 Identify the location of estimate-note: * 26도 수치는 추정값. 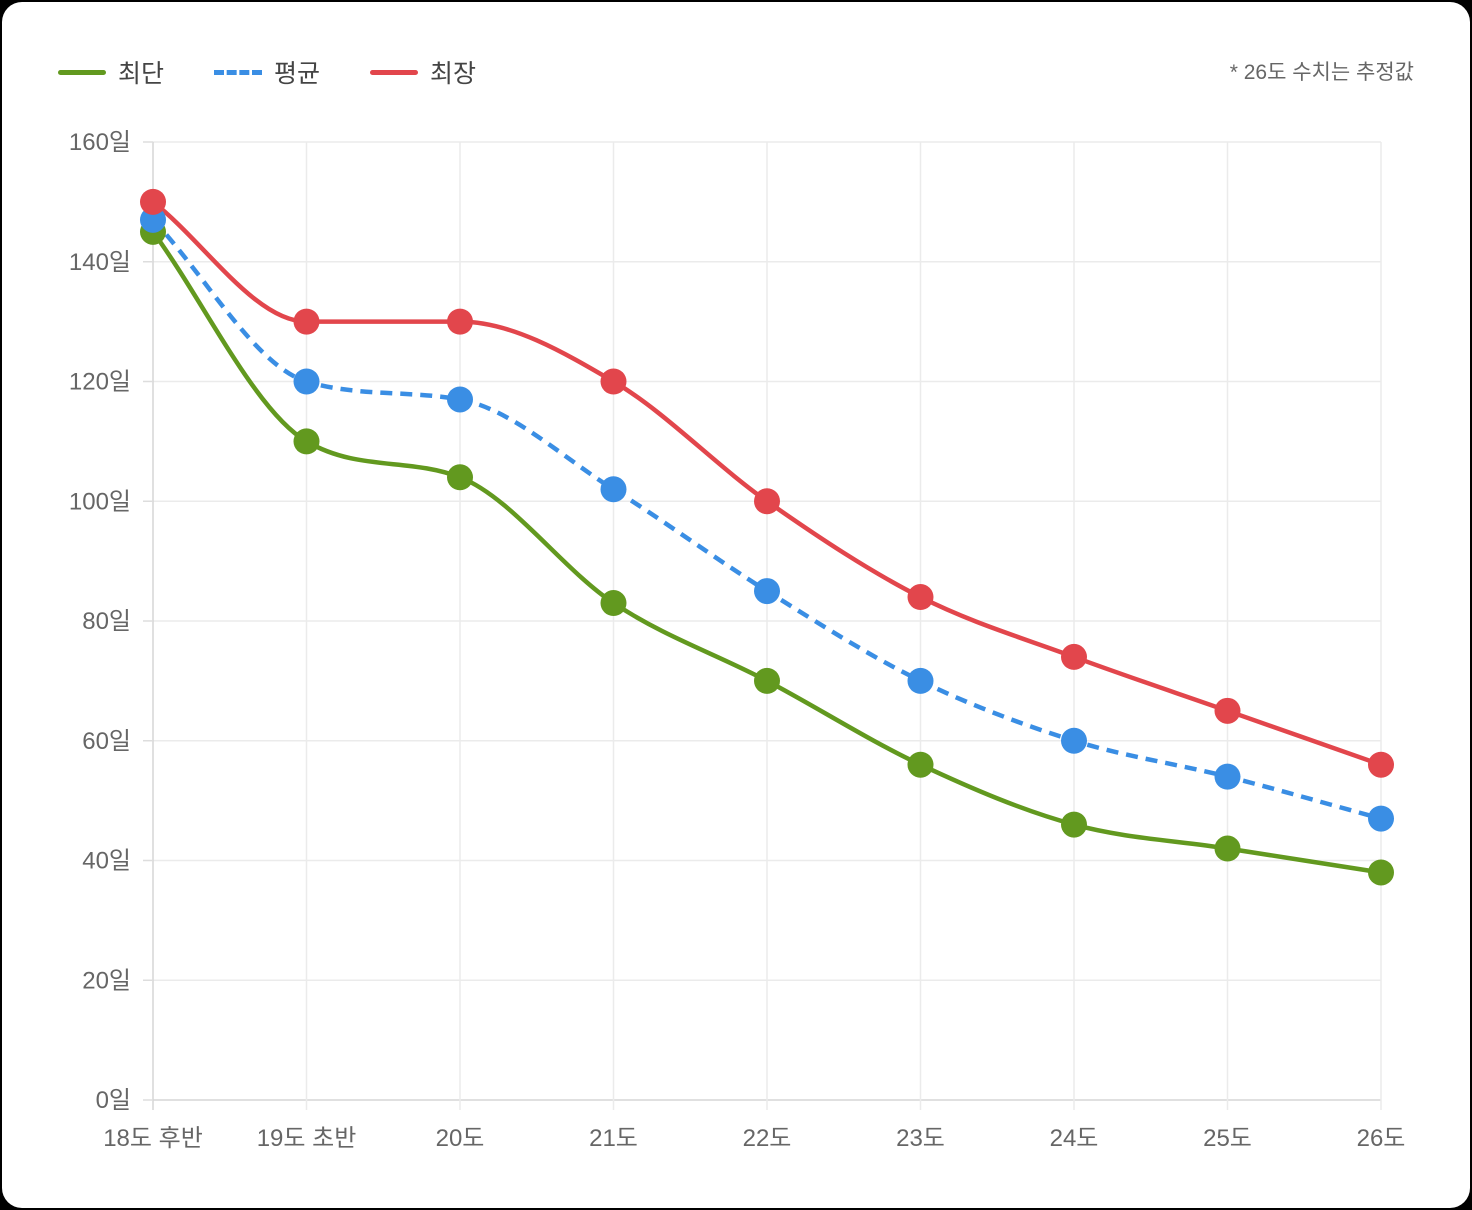
(1321, 72).